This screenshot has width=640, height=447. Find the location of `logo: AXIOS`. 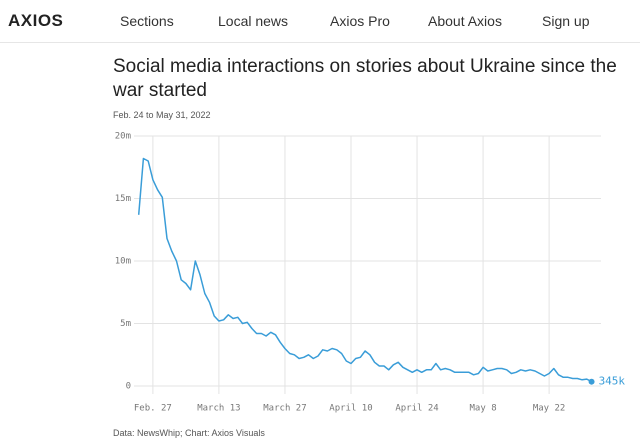

logo: AXIOS is located at coordinates (36, 20).